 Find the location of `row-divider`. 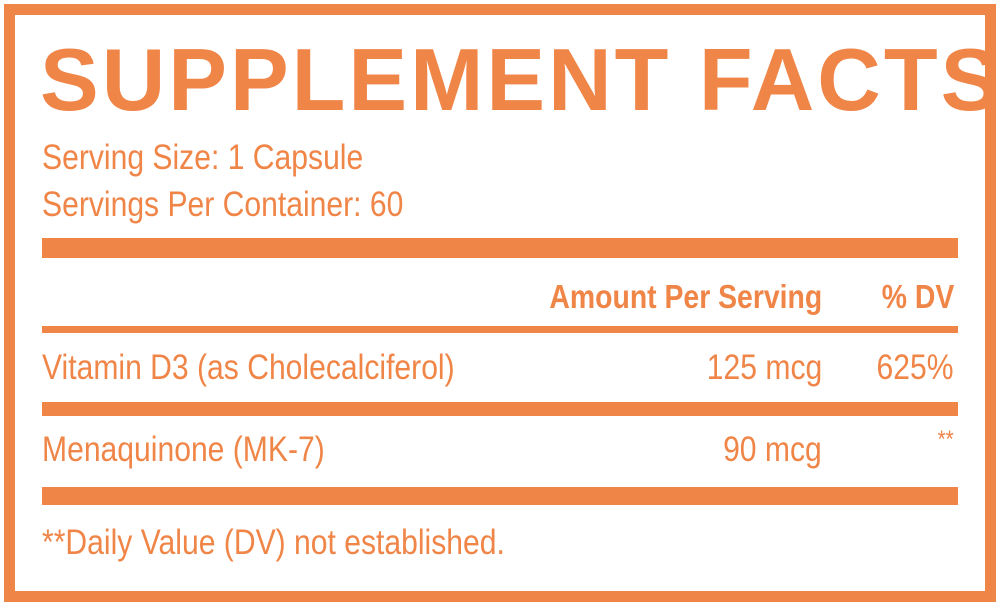

row-divider is located at coordinates (500, 409).